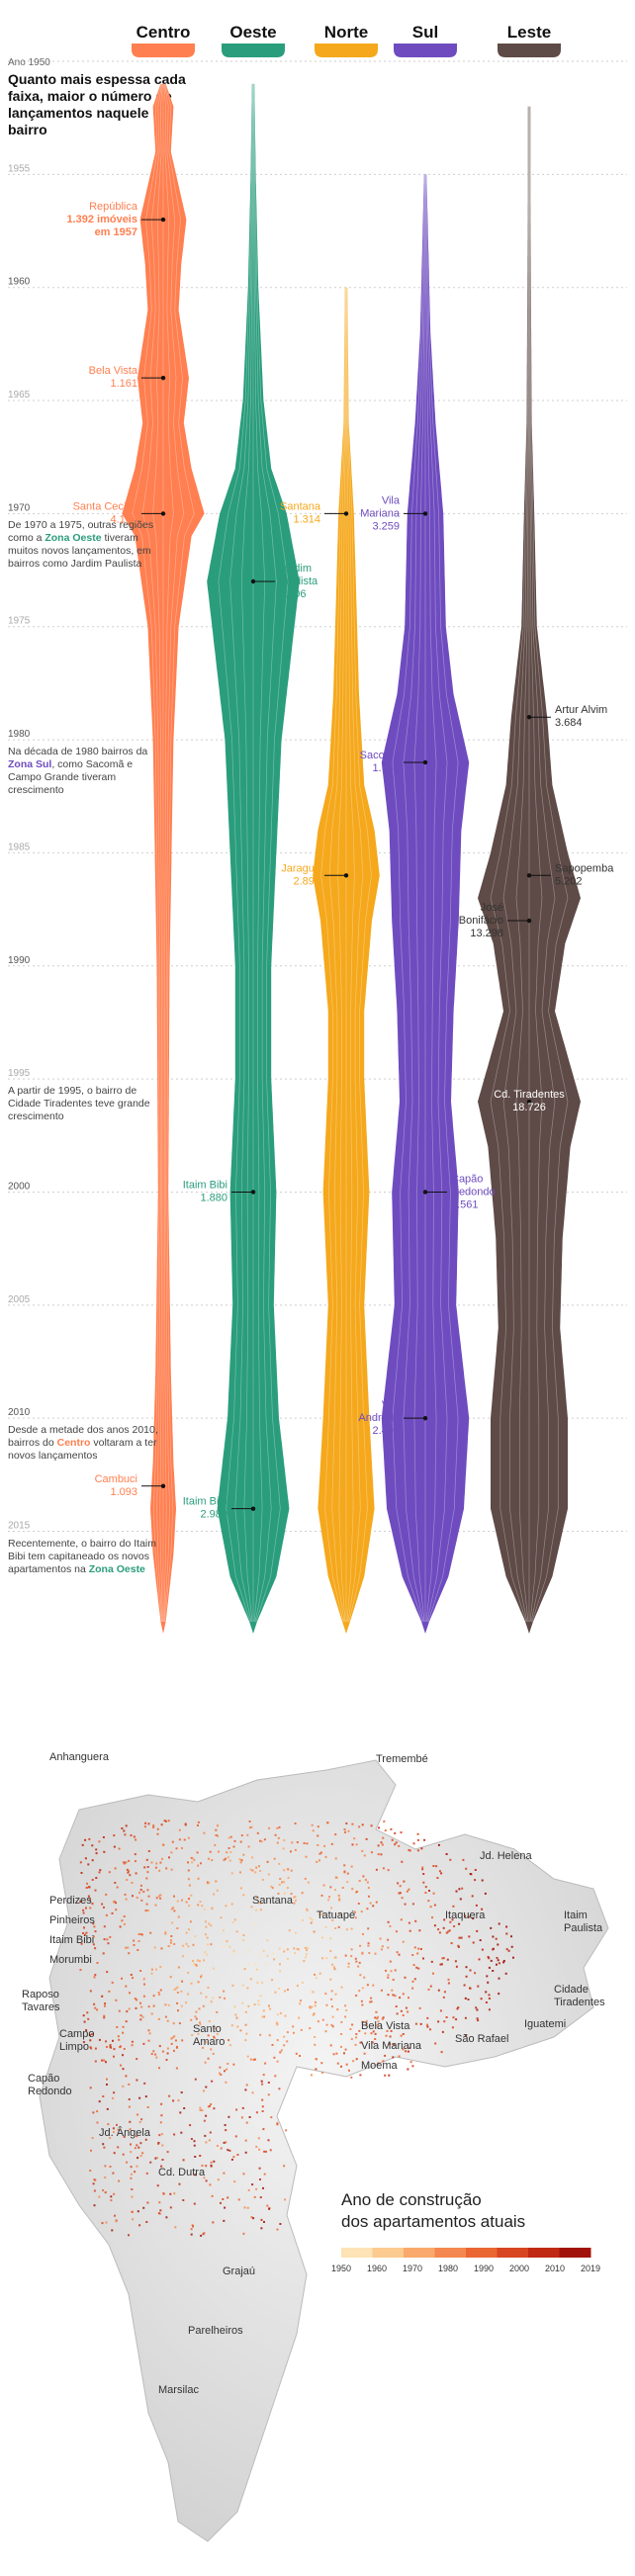  I want to click on region-tab-centro: Centro, so click(164, 40).